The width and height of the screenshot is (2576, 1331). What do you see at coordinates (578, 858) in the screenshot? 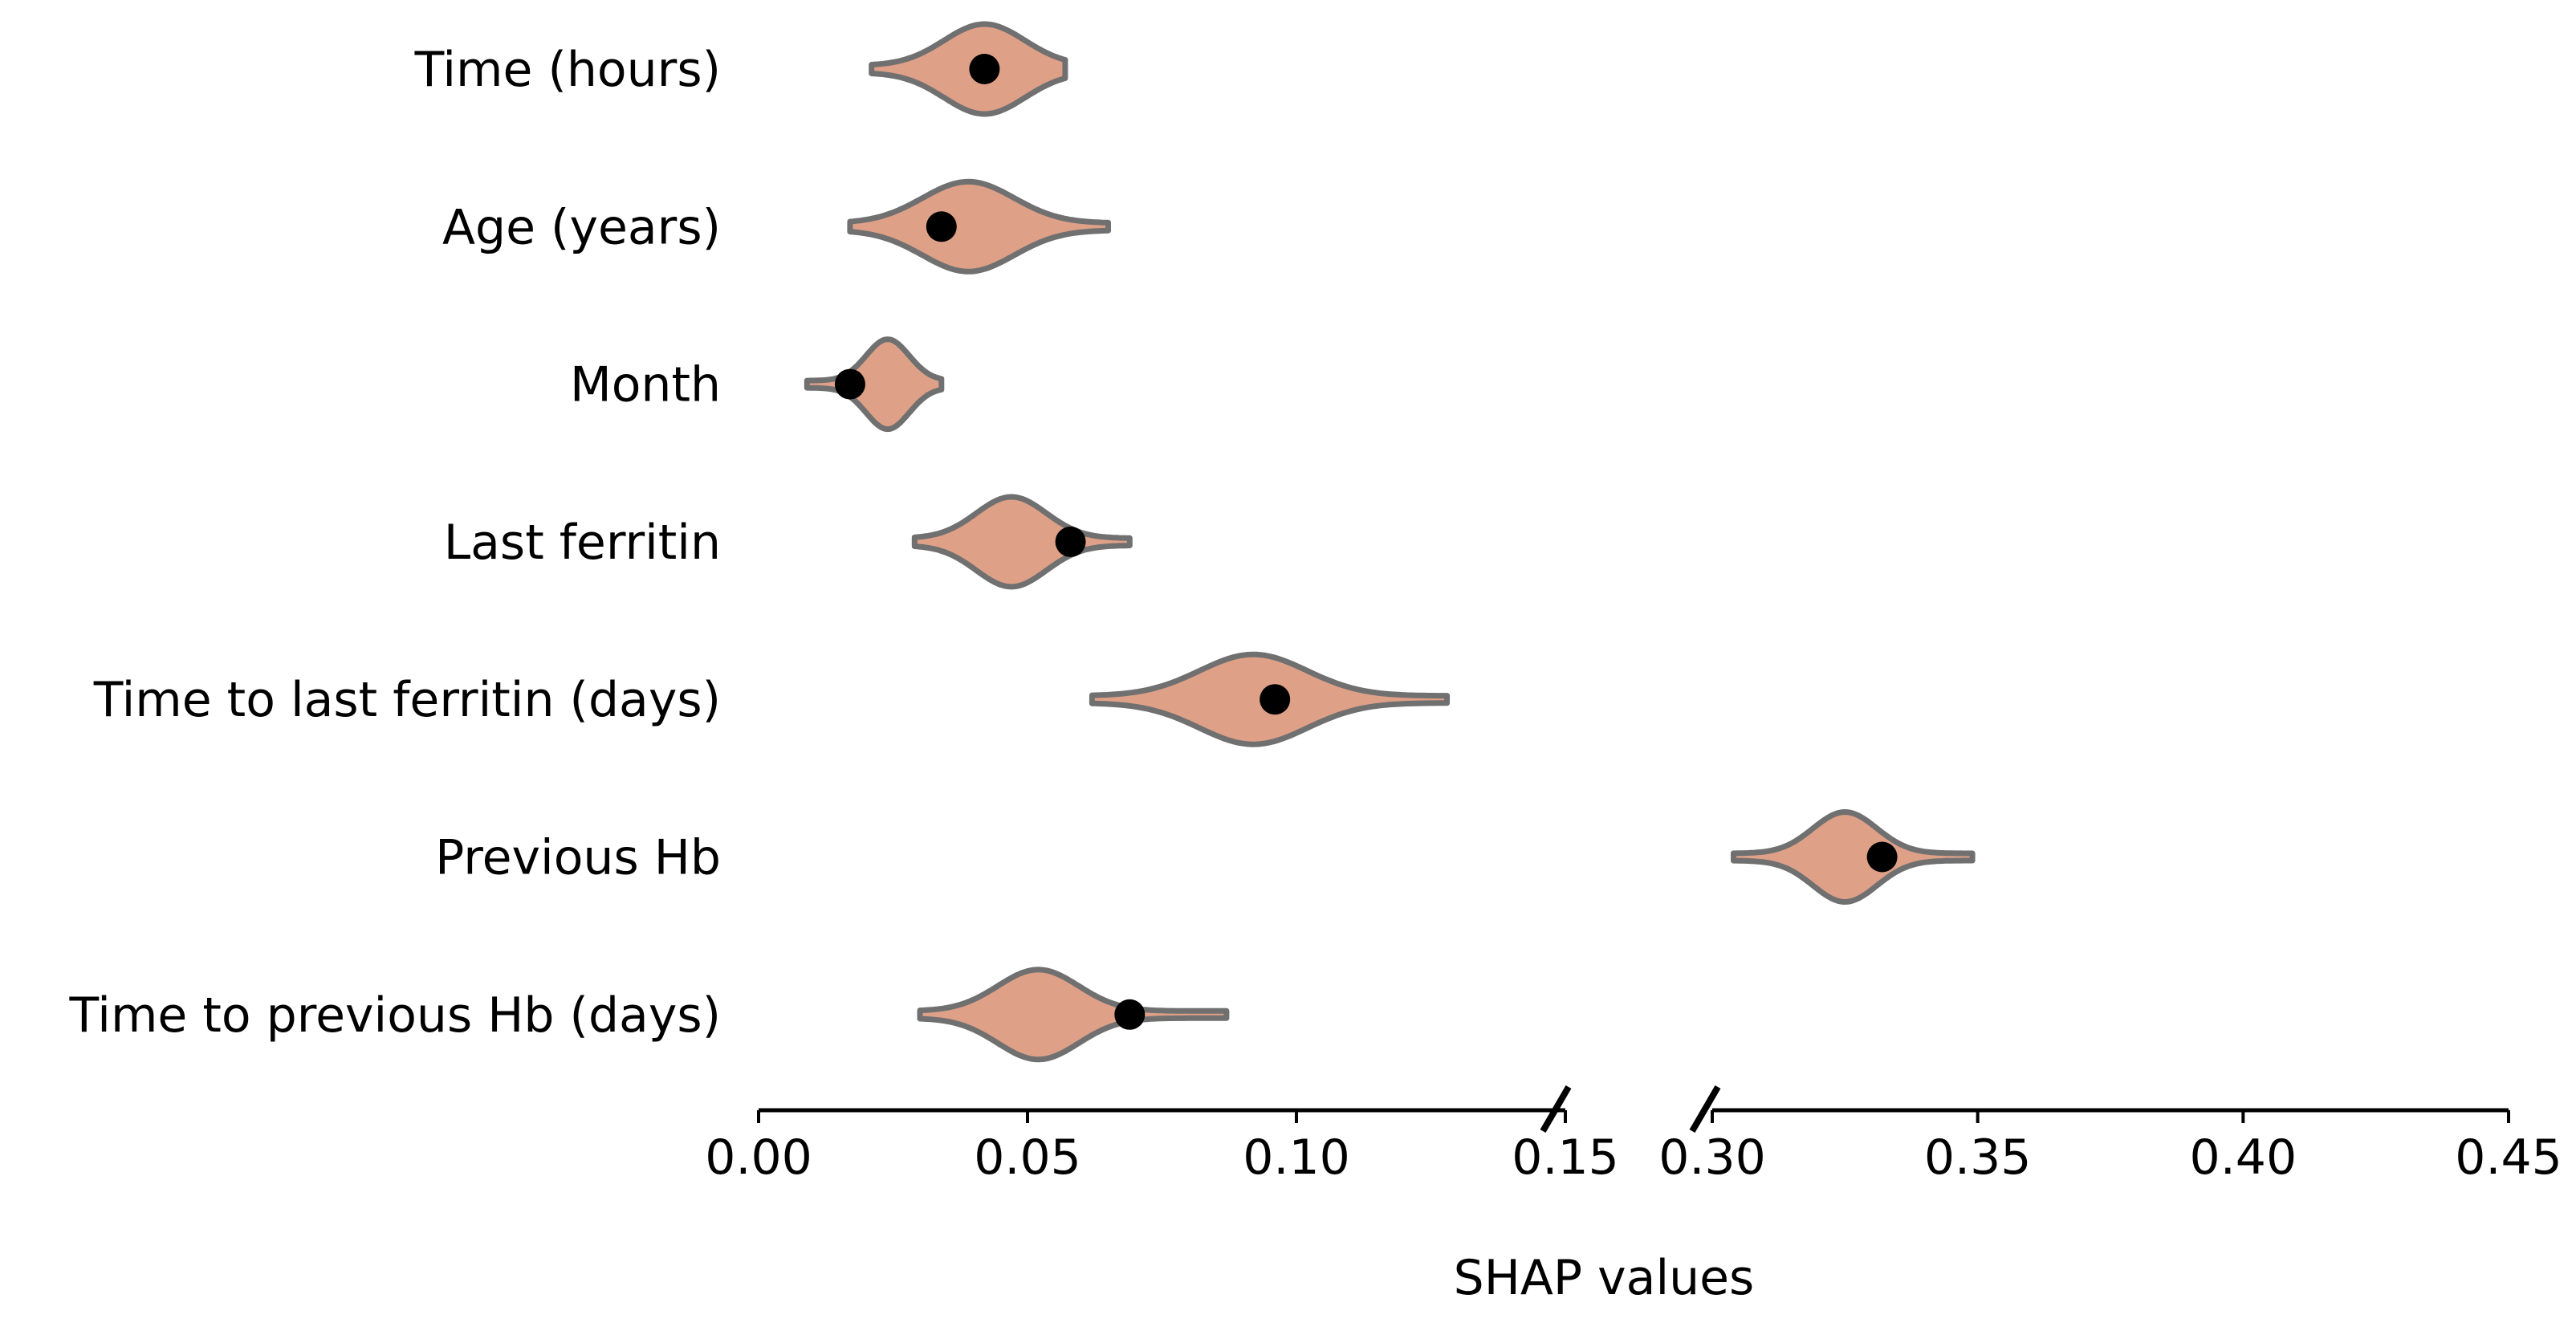
I see `feature-label-5: Previous Hb` at bounding box center [578, 858].